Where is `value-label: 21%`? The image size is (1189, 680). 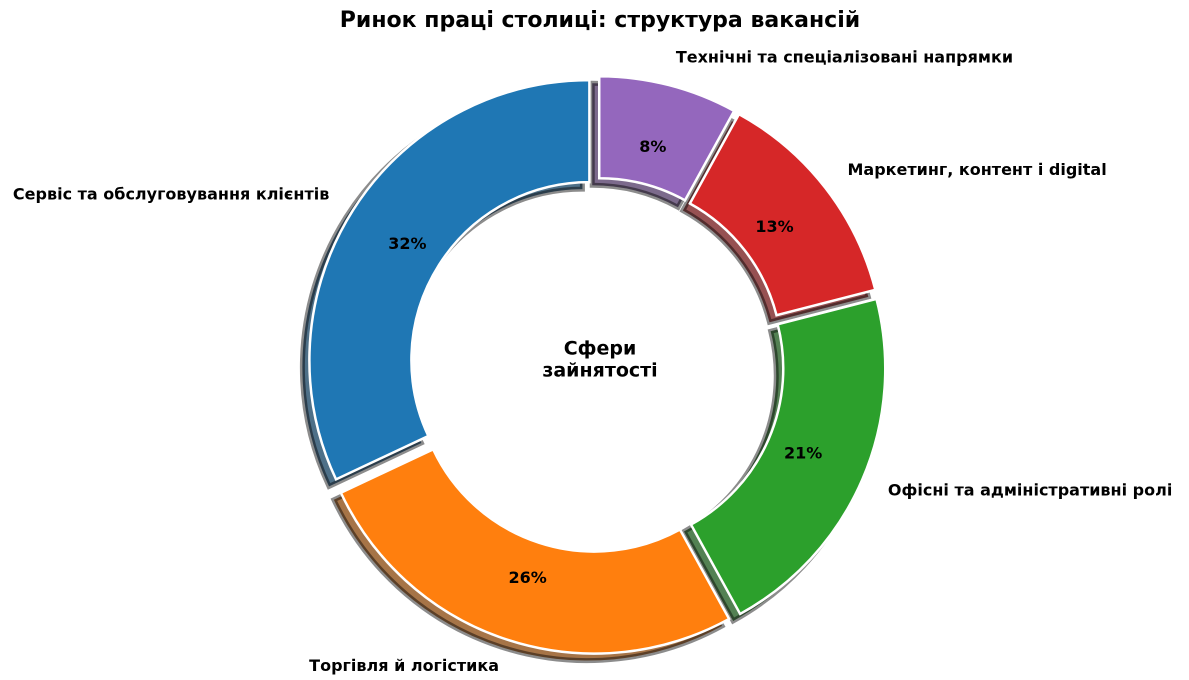 value-label: 21% is located at coordinates (803, 453).